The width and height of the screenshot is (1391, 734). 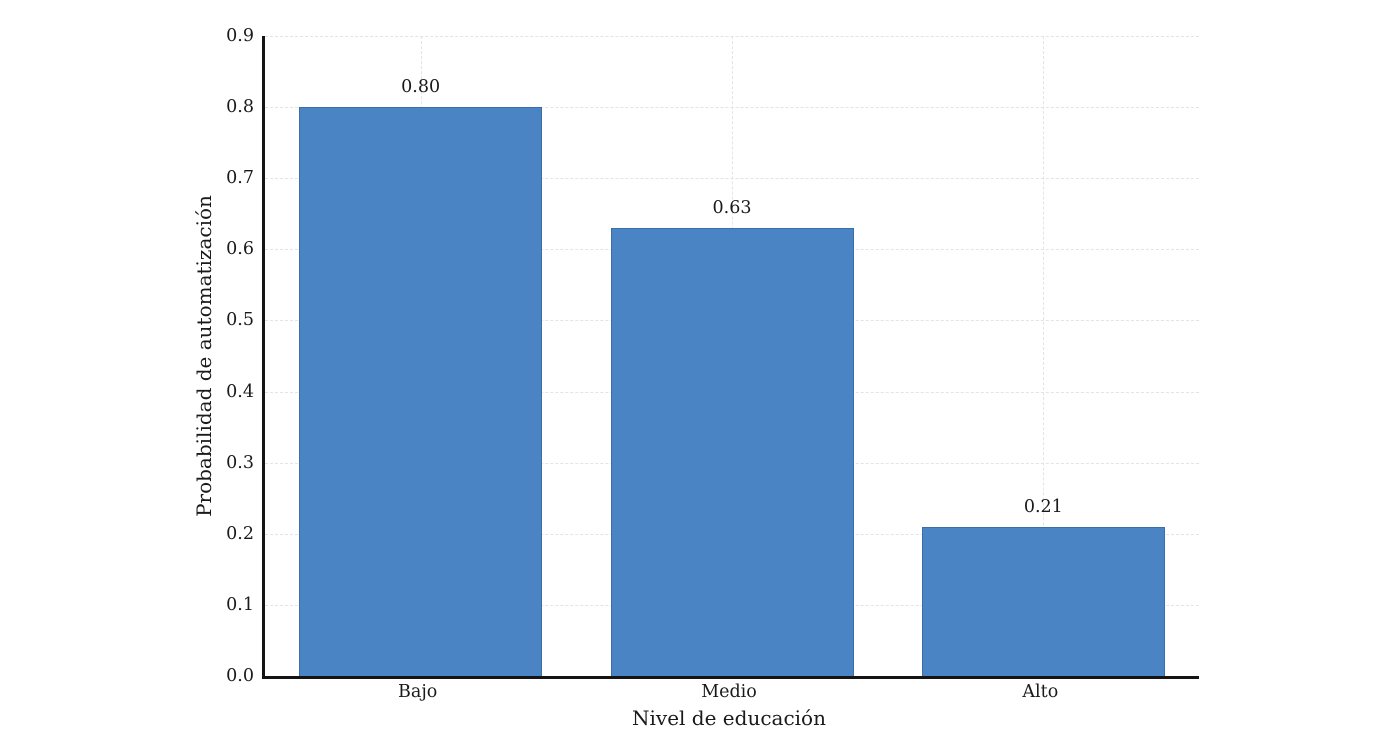 I want to click on y-tick-label: 0.0, so click(x=240, y=676).